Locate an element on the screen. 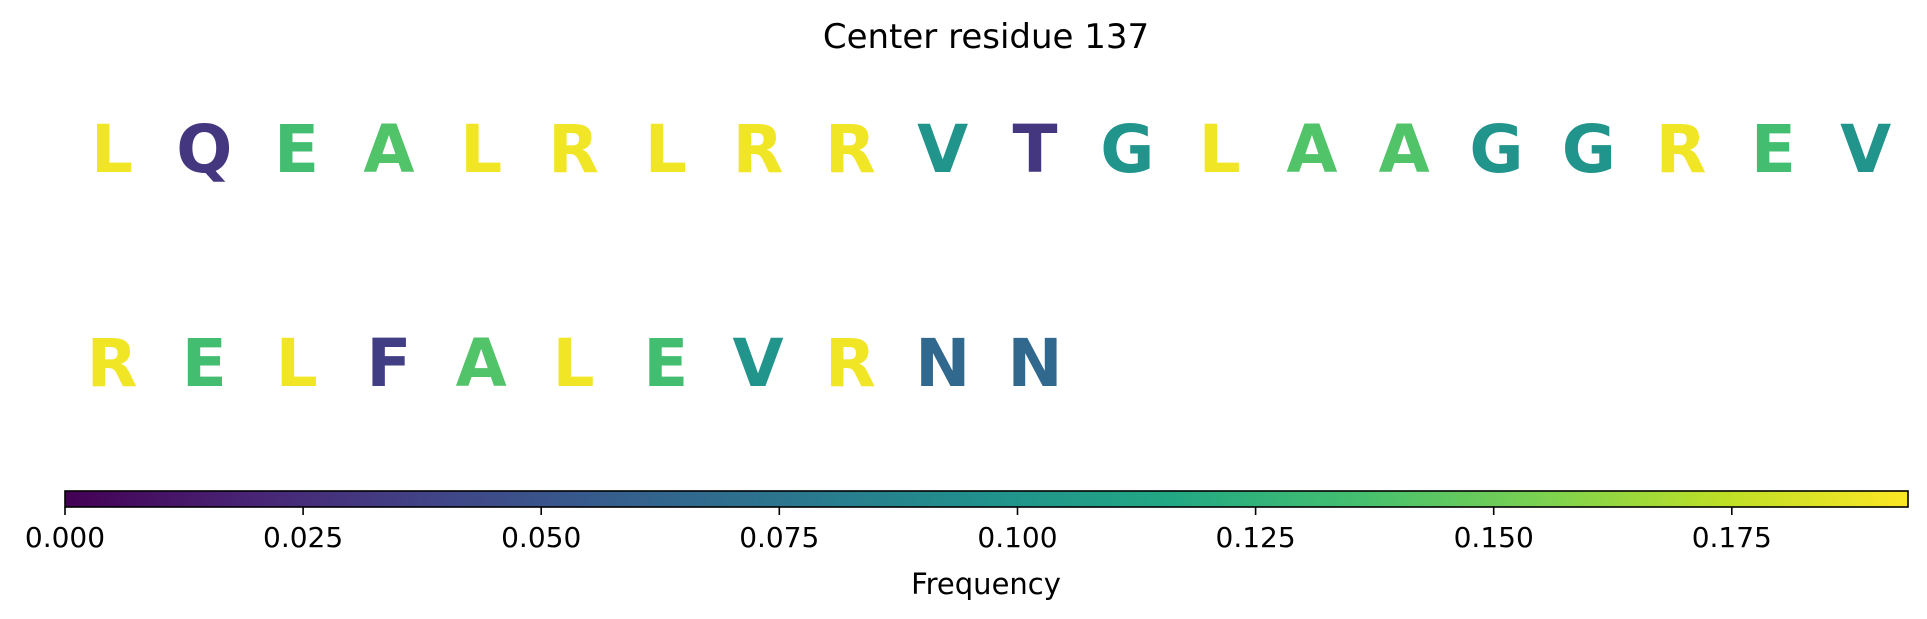  colorbar-tick-label: 0.000 is located at coordinates (65, 537).